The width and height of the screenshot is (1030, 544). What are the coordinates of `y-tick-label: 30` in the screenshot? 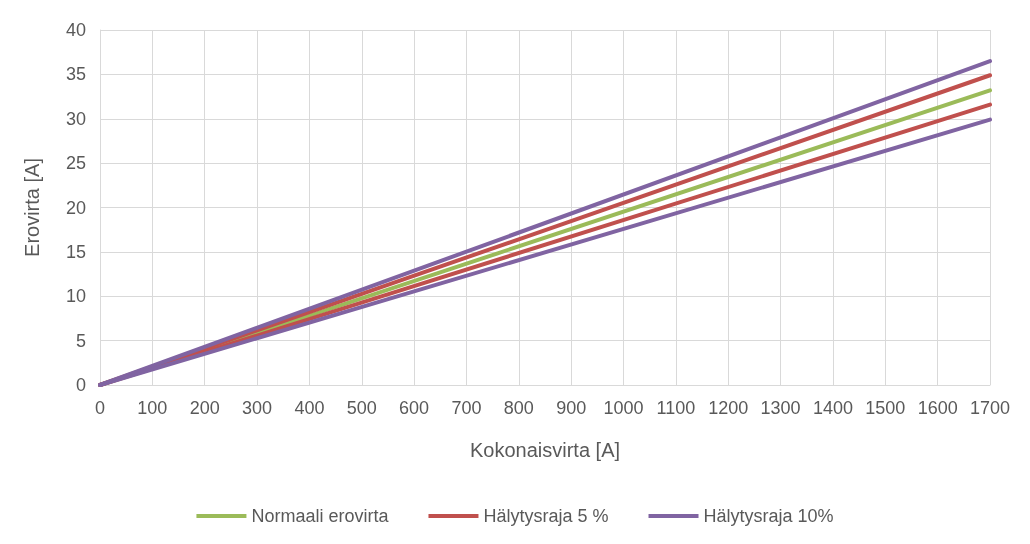 It's located at (75, 118).